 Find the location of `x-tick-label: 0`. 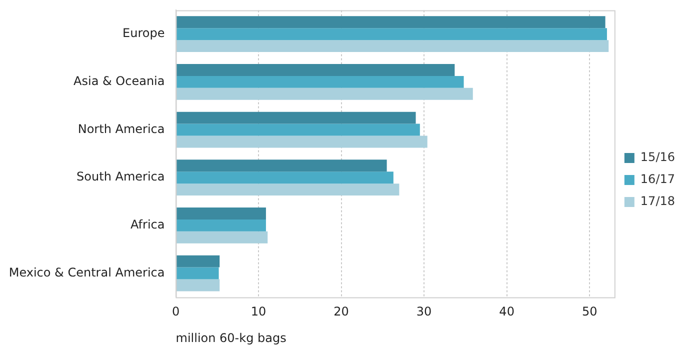

x-tick-label: 0 is located at coordinates (176, 311).